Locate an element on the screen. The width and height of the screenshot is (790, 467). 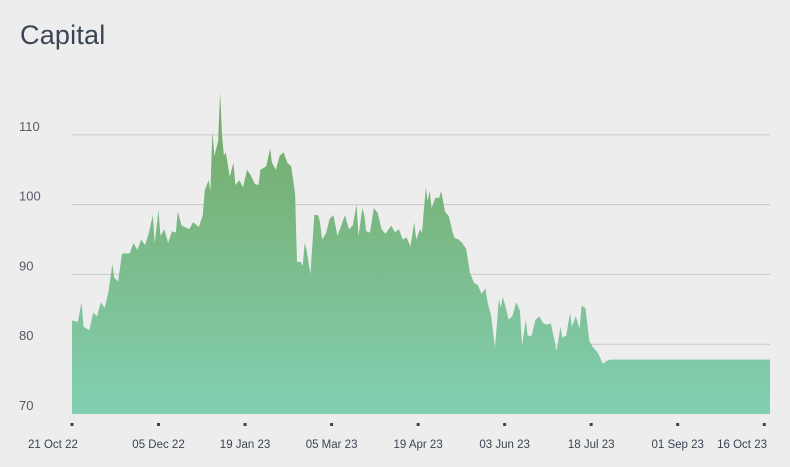
y-axis: 70 80 90 100 110 is located at coordinates (30, 266).